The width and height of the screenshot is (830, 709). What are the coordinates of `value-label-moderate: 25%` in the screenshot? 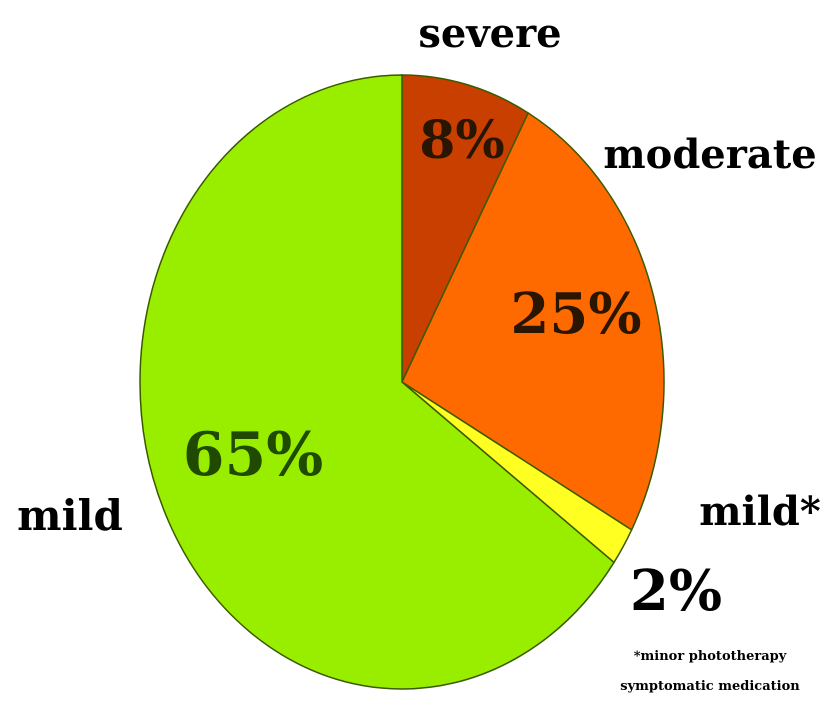 It's located at (575, 314).